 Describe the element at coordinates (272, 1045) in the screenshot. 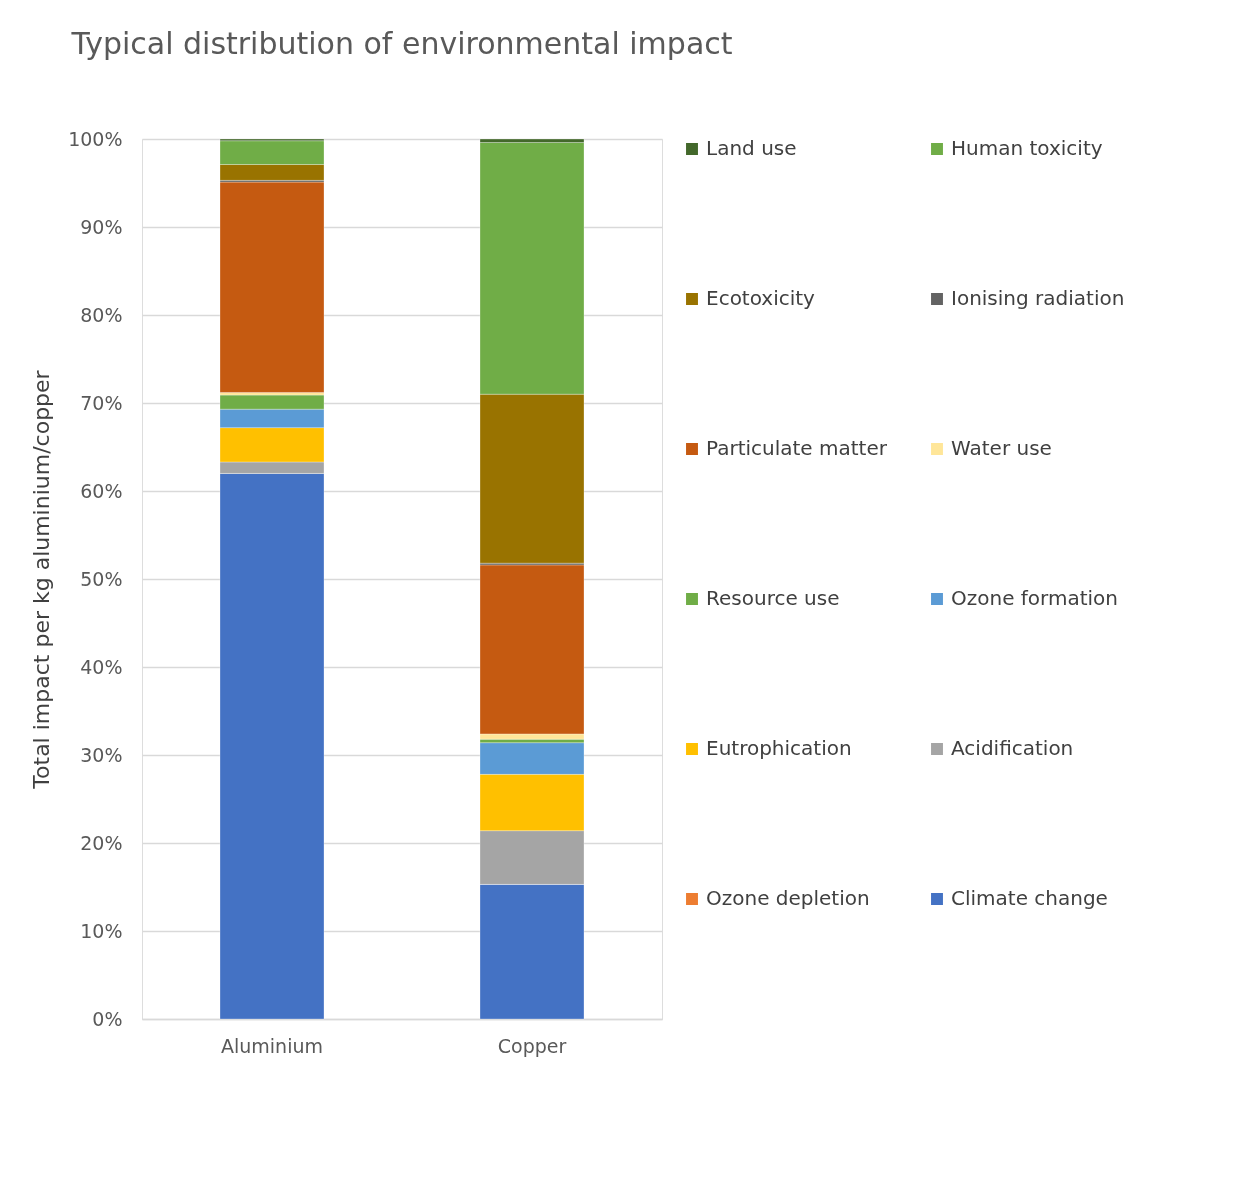

I see `x-tick-label: Aluminium` at that location.